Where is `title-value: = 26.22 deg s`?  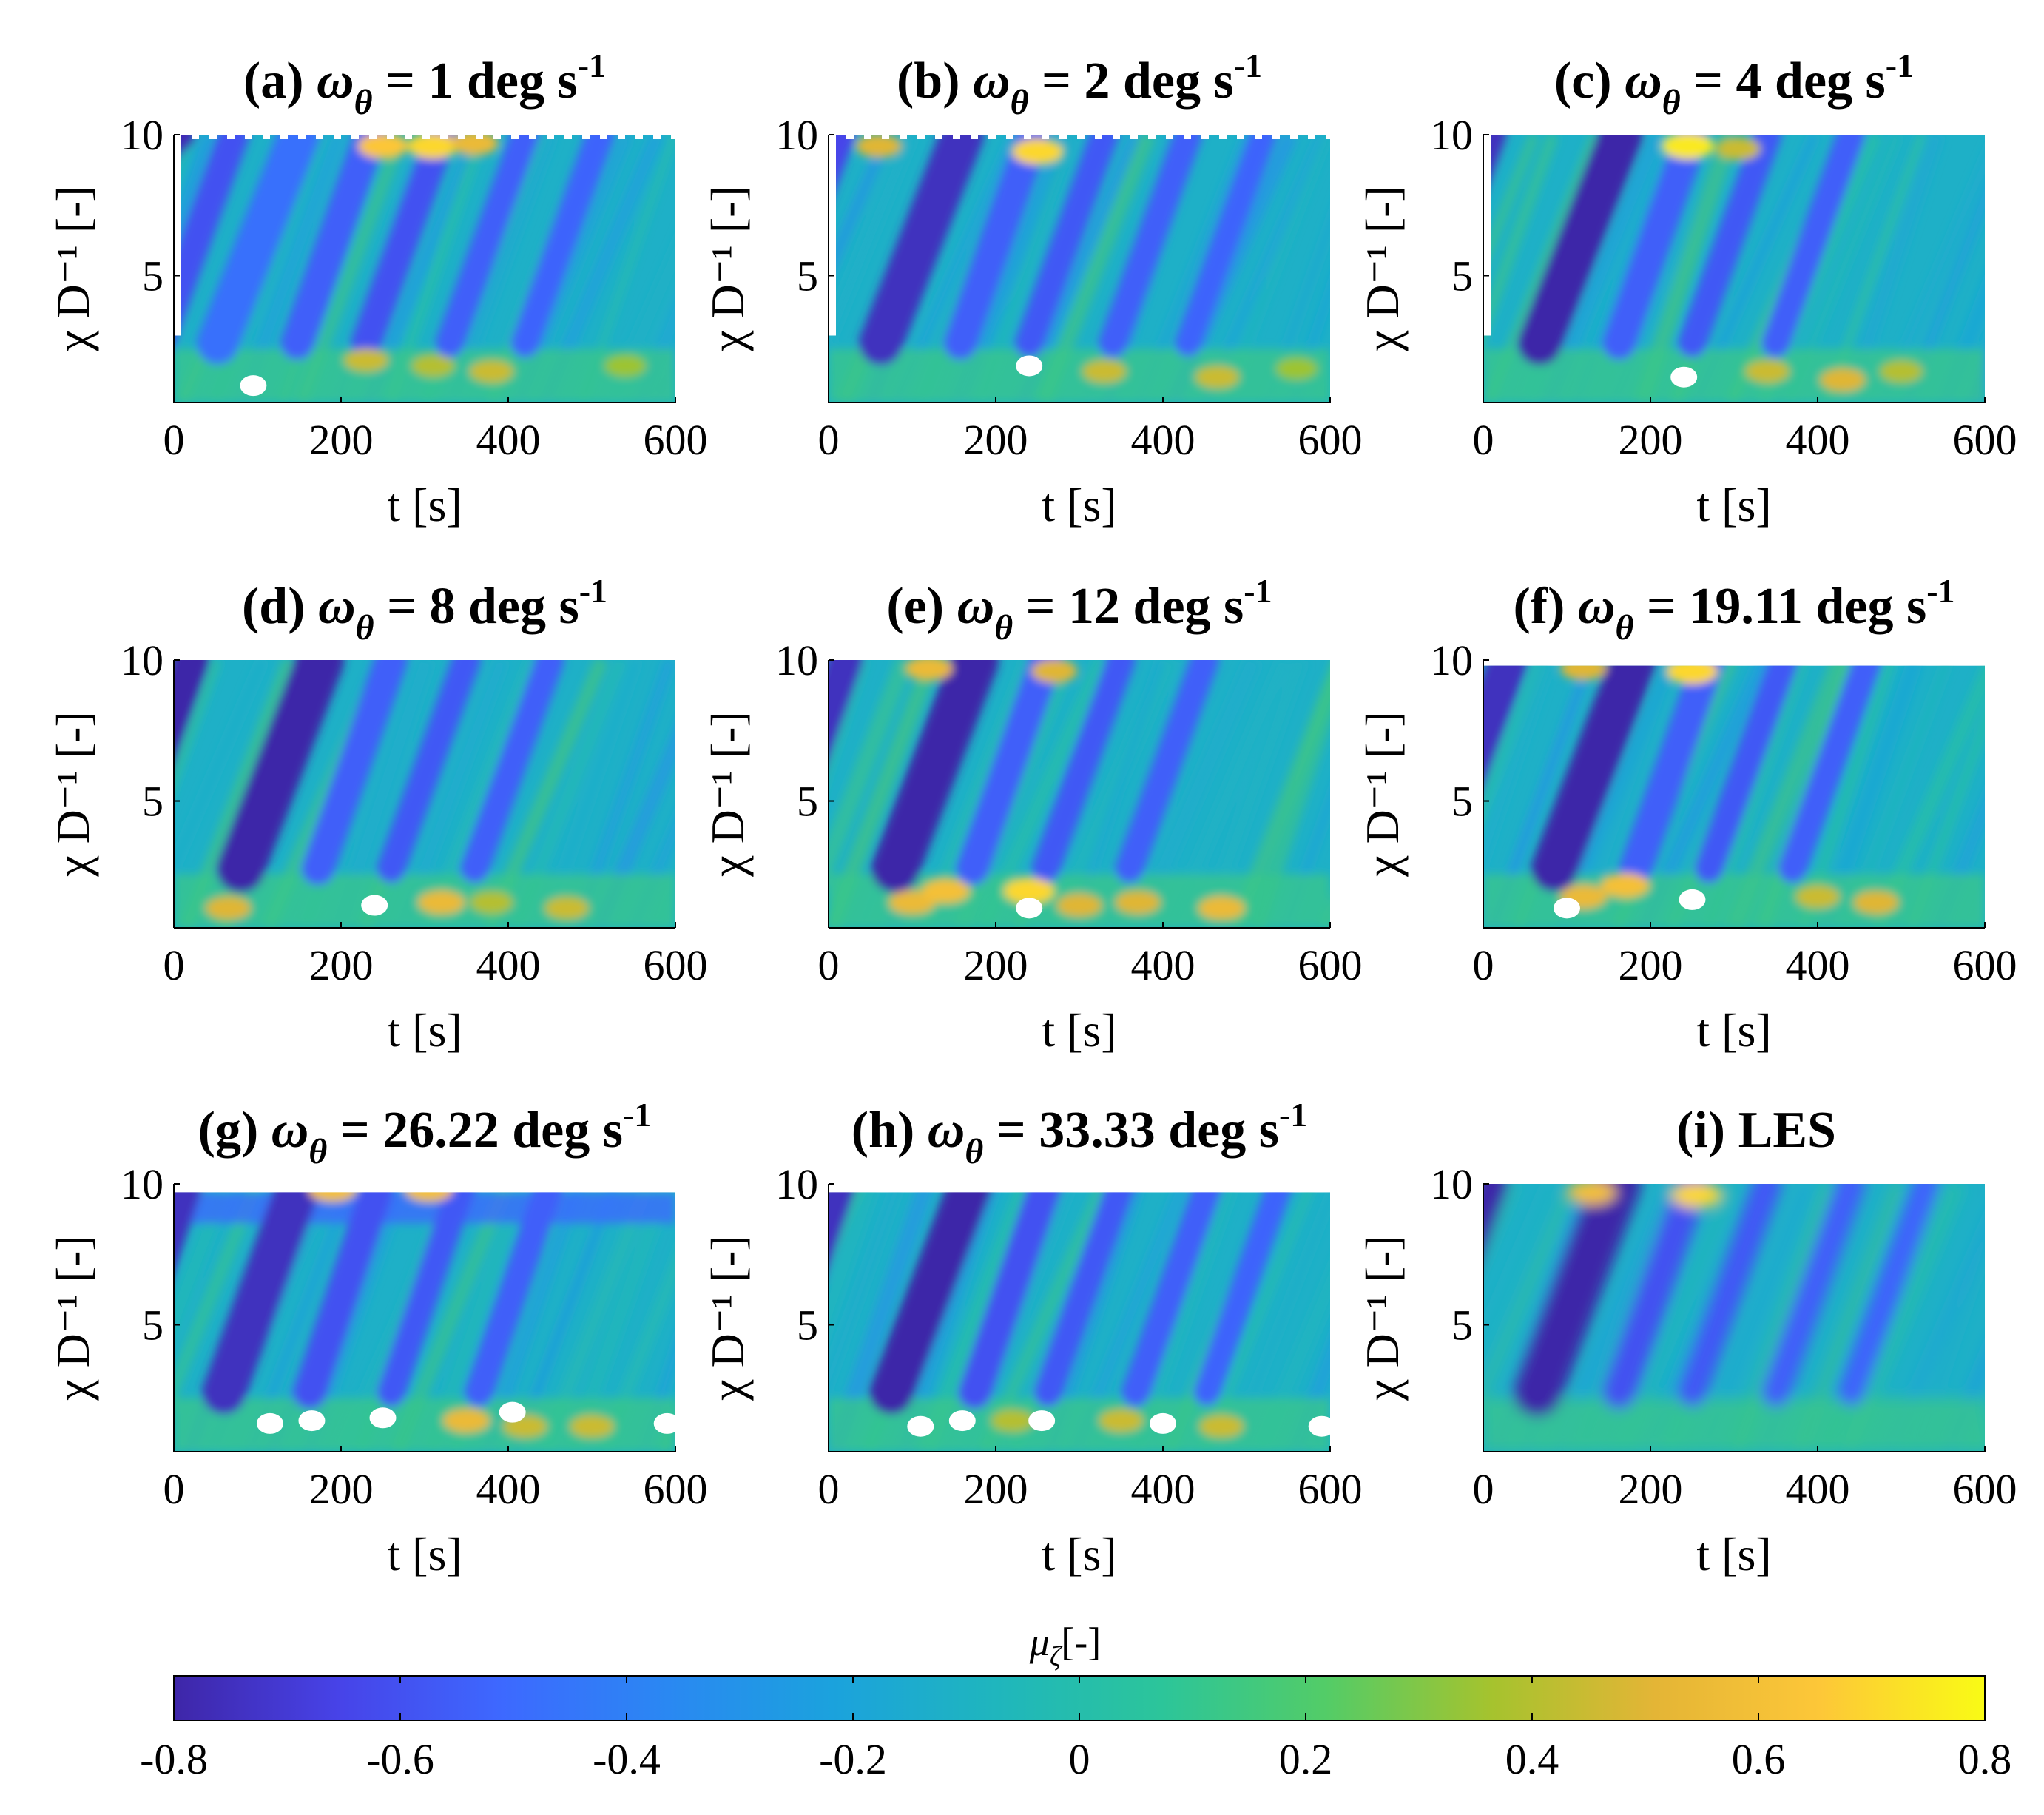 title-value: = 26.22 deg s is located at coordinates (475, 1131).